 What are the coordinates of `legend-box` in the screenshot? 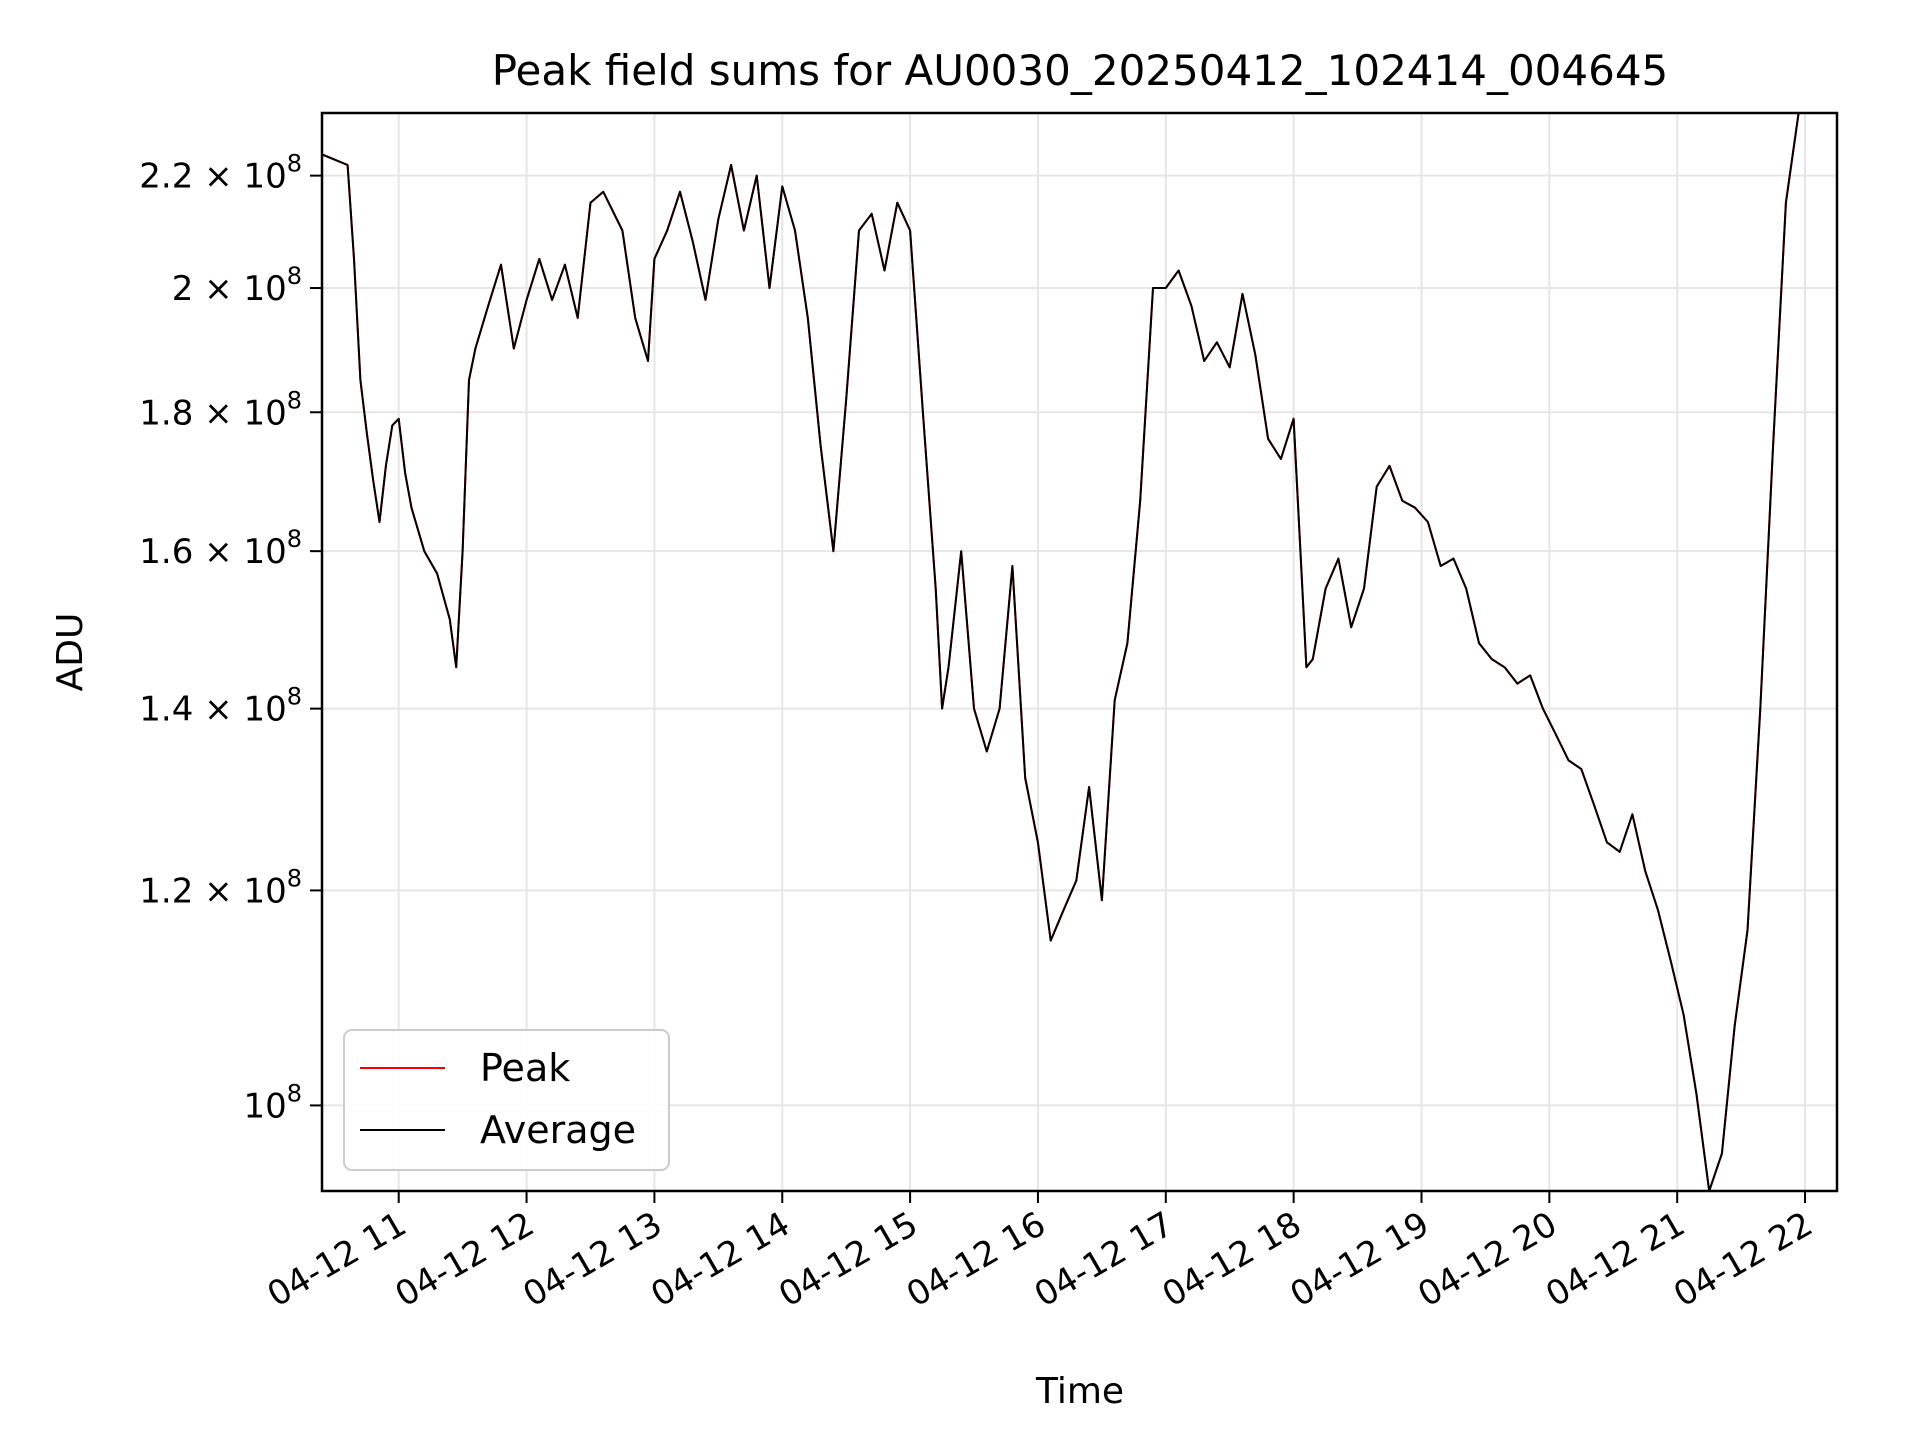 It's located at (506, 1100).